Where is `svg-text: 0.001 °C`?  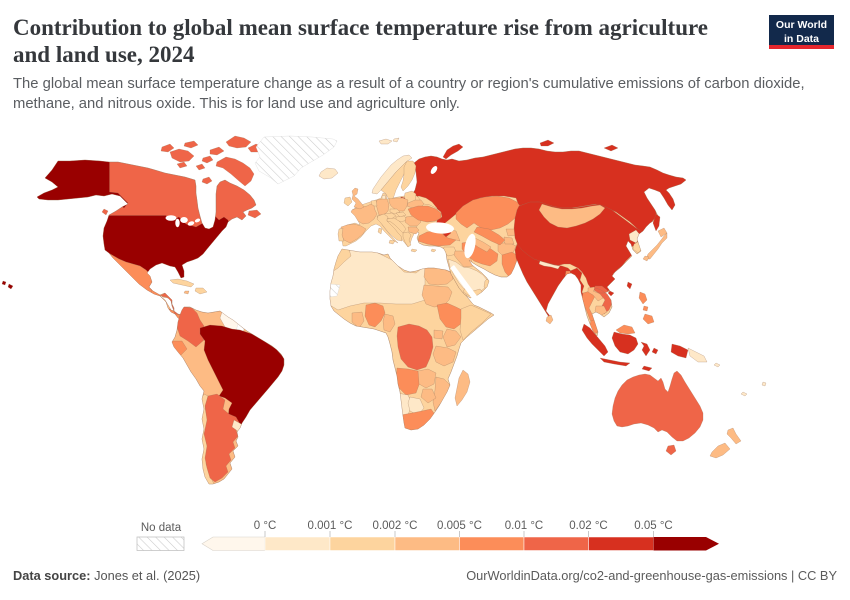
svg-text: 0.001 °C is located at coordinates (330, 526).